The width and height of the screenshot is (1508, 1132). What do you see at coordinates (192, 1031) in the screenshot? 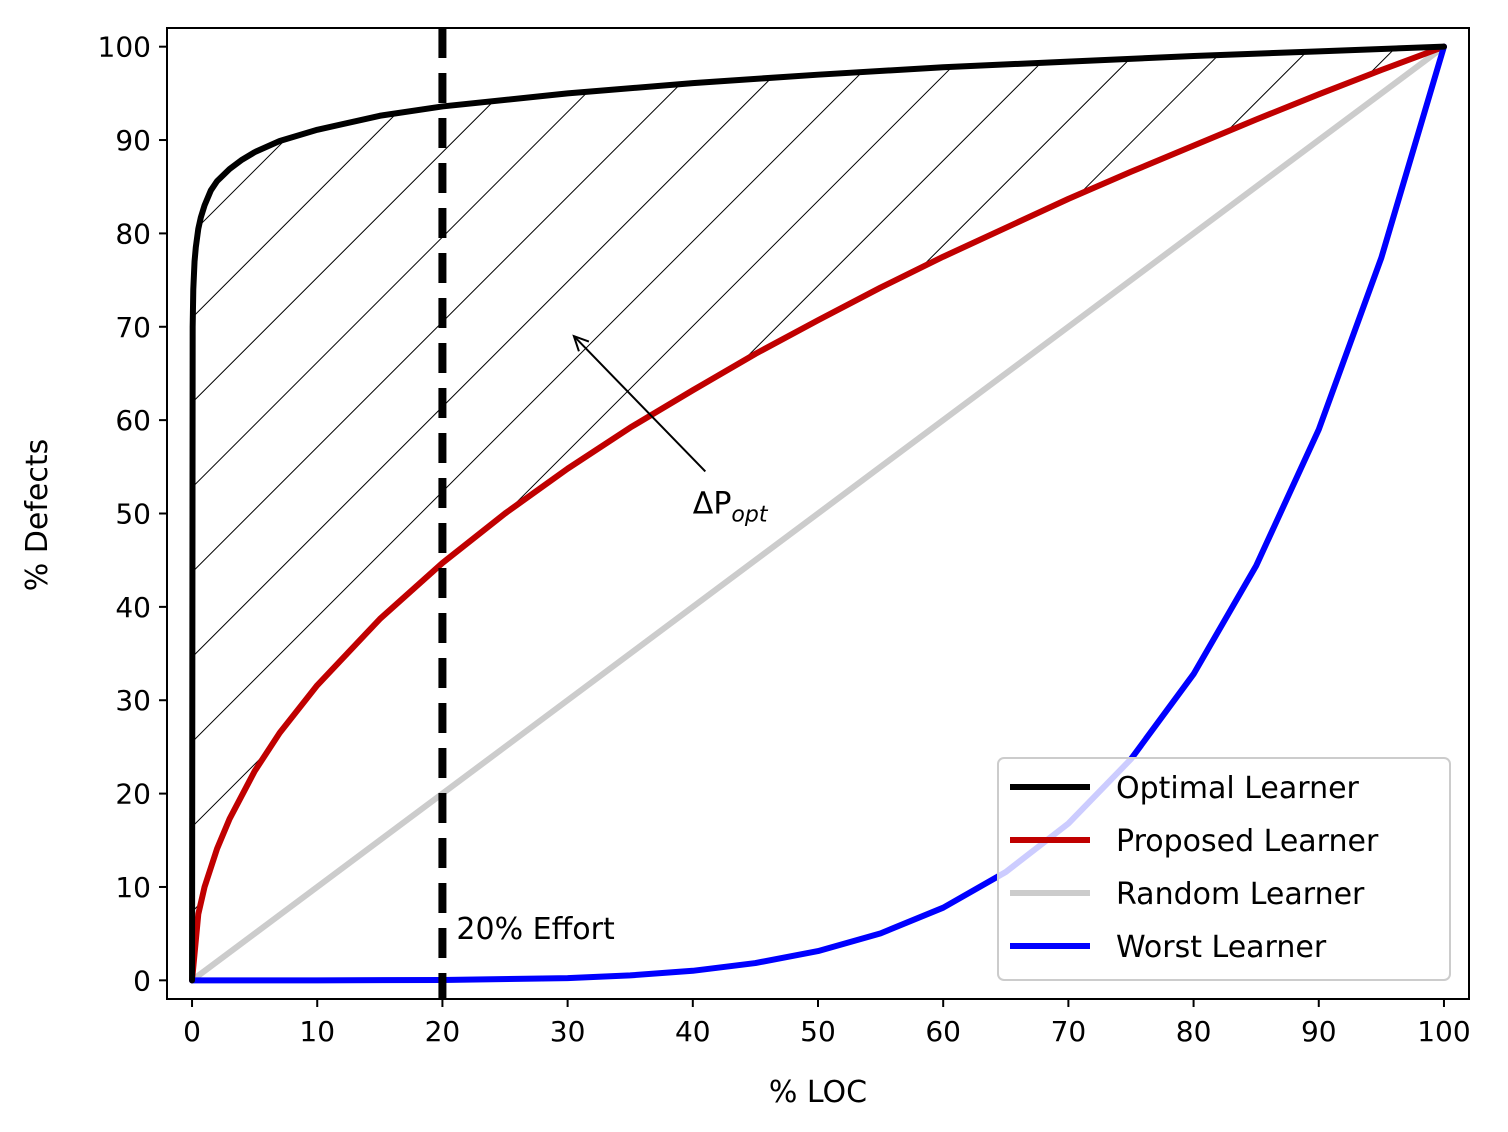
I see `x-tick-label: 0` at bounding box center [192, 1031].